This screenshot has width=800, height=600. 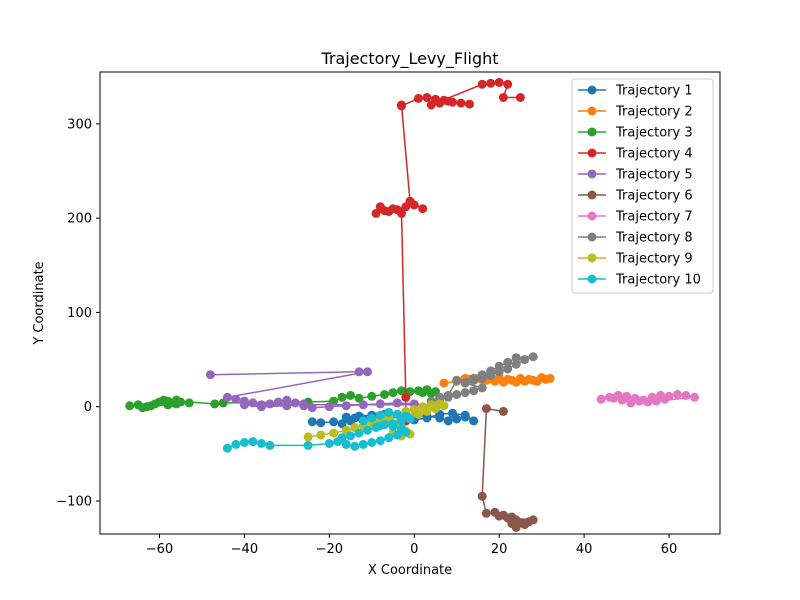 What do you see at coordinates (159, 549) in the screenshot?
I see `x-tick-label: −60` at bounding box center [159, 549].